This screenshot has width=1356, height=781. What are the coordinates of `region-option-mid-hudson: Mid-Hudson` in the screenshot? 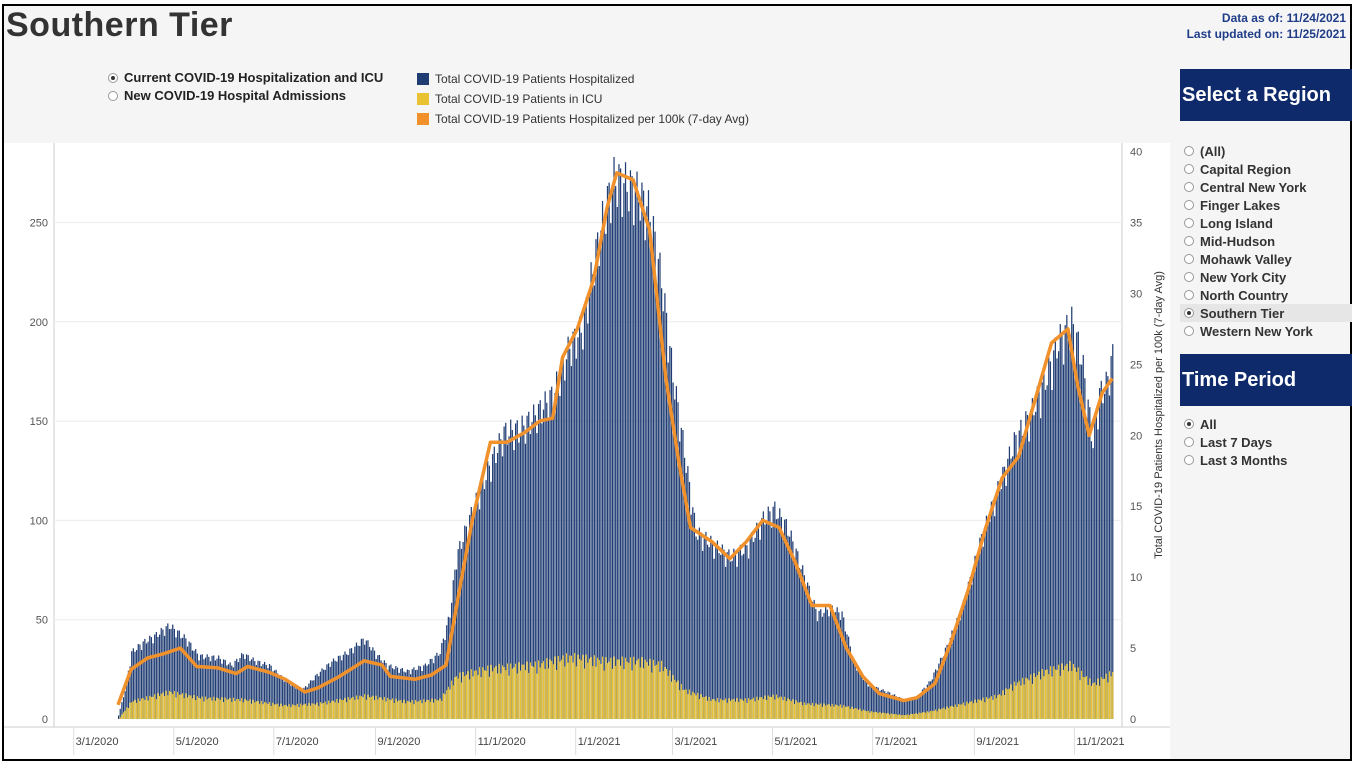 It's located at (1266, 241).